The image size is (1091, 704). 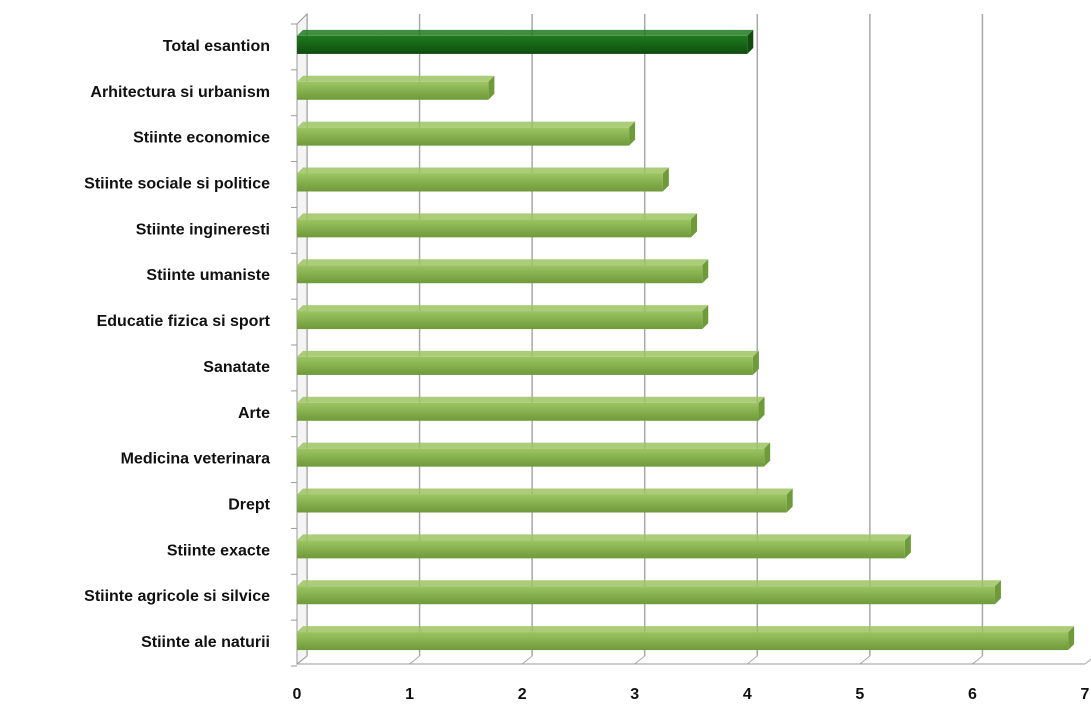 What do you see at coordinates (236, 367) in the screenshot?
I see `category-label: Sanatate` at bounding box center [236, 367].